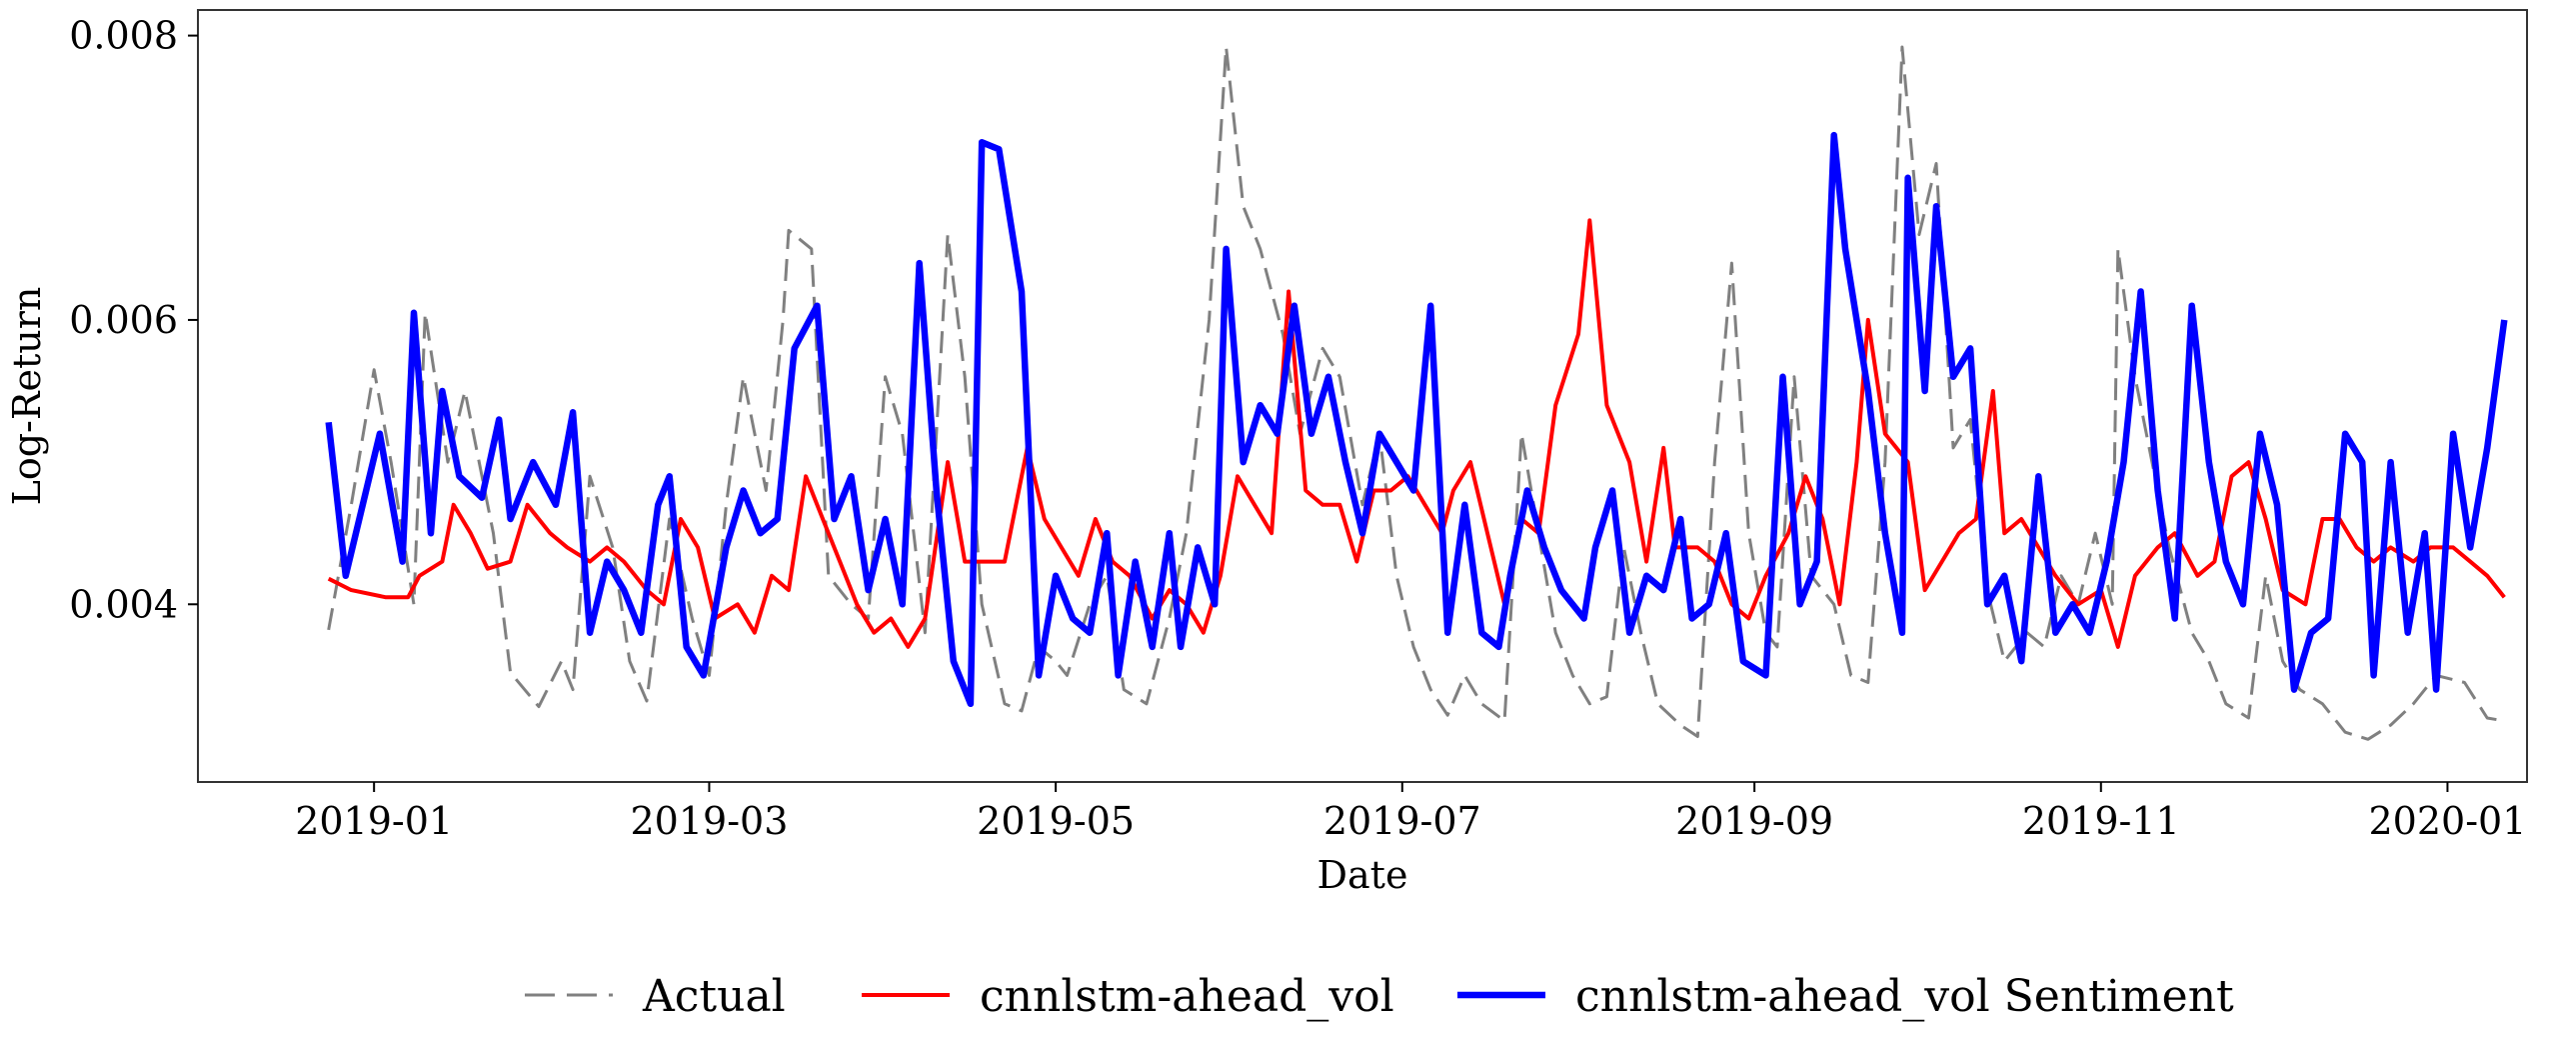 This screenshot has width=2576, height=1041. Describe the element at coordinates (2447, 821) in the screenshot. I see `x-tick-label-6: 2020-01` at that location.